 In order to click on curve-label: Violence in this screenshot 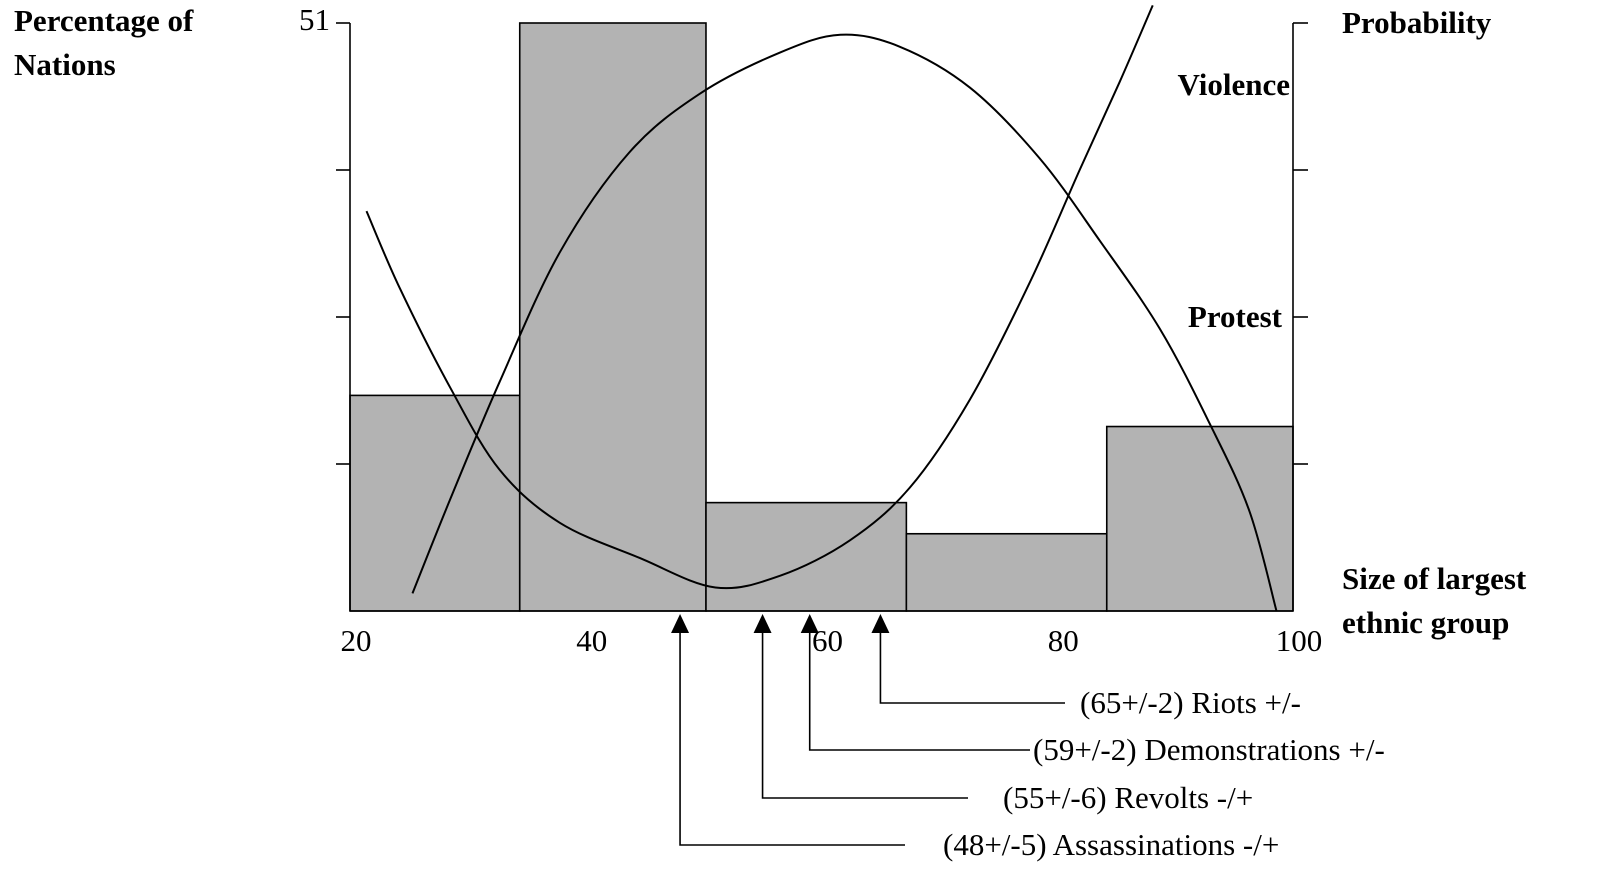, I will do `click(1234, 84)`.